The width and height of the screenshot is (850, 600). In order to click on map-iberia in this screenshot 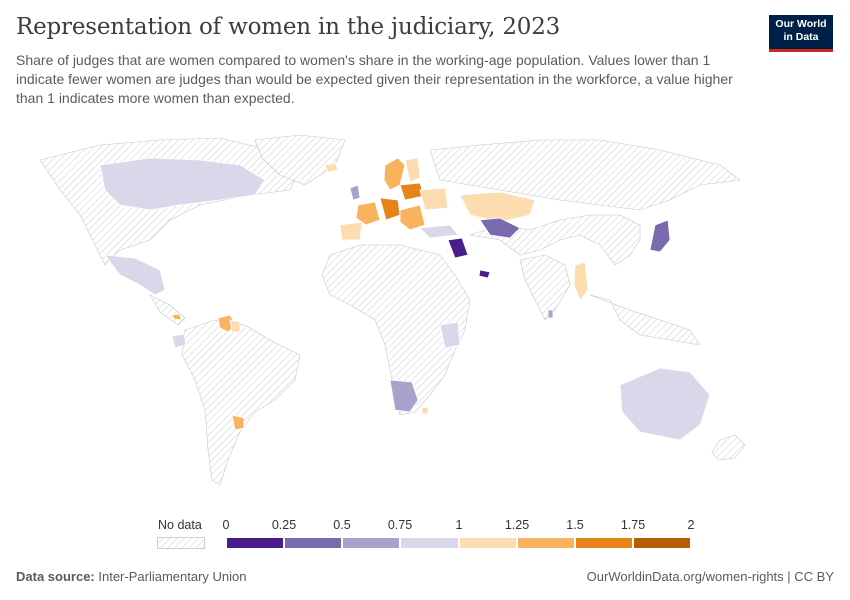, I will do `click(351, 231)`.